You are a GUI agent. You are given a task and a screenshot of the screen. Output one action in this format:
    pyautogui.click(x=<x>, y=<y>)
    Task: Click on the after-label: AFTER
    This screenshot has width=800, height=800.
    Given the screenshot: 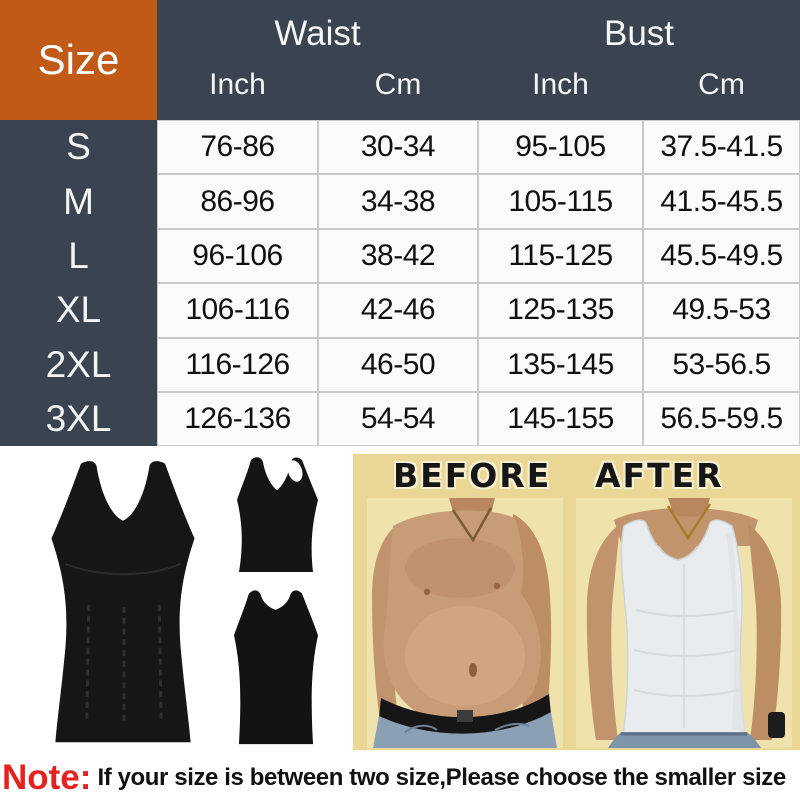 What is the action you would take?
    pyautogui.click(x=659, y=476)
    